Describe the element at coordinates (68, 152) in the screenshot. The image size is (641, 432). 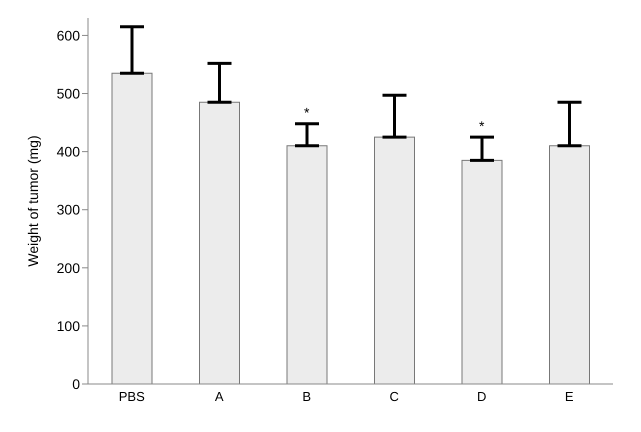
I see `y-tick-label: 400` at that location.